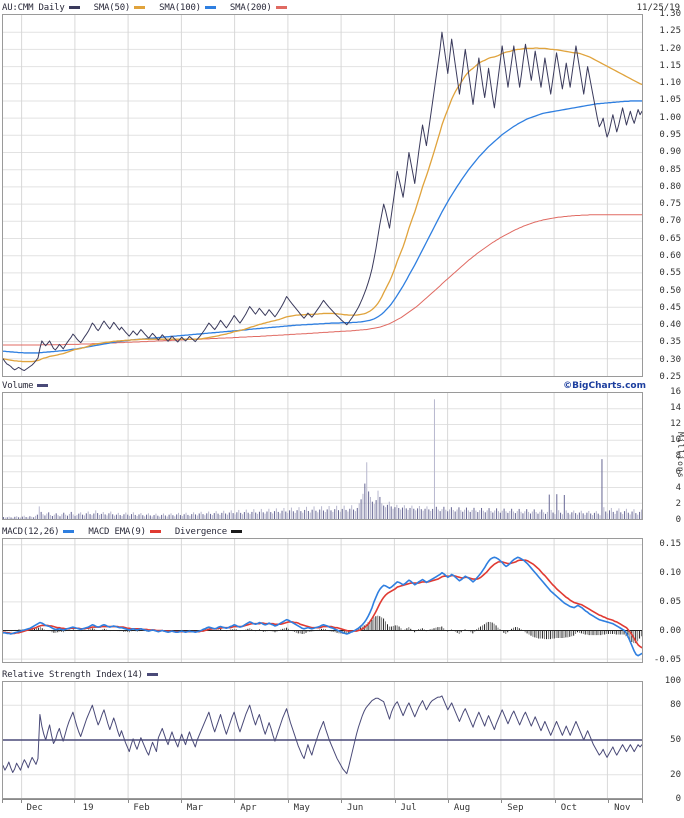 The height and width of the screenshot is (818, 684). I want to click on x-axis: Dec 19 Feb Mar Apr May Jun Jul Aug Sep Oct Nov, so click(322, 808).